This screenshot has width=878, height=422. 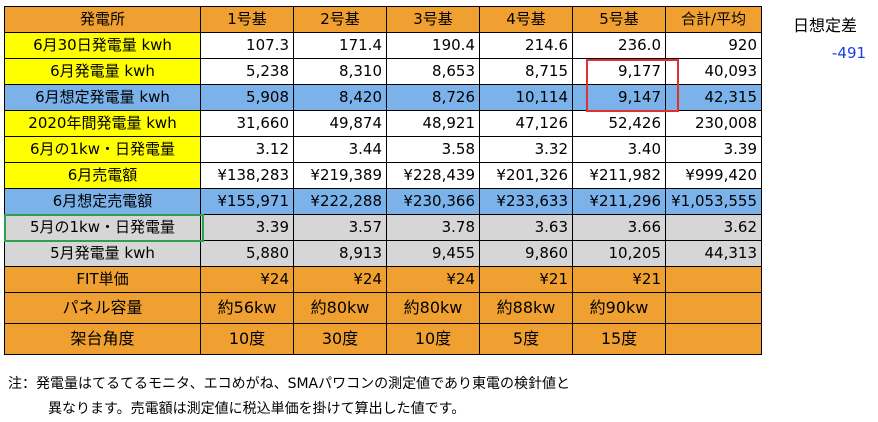 I want to click on header-cell-unit1: 1号基, so click(x=247, y=19).